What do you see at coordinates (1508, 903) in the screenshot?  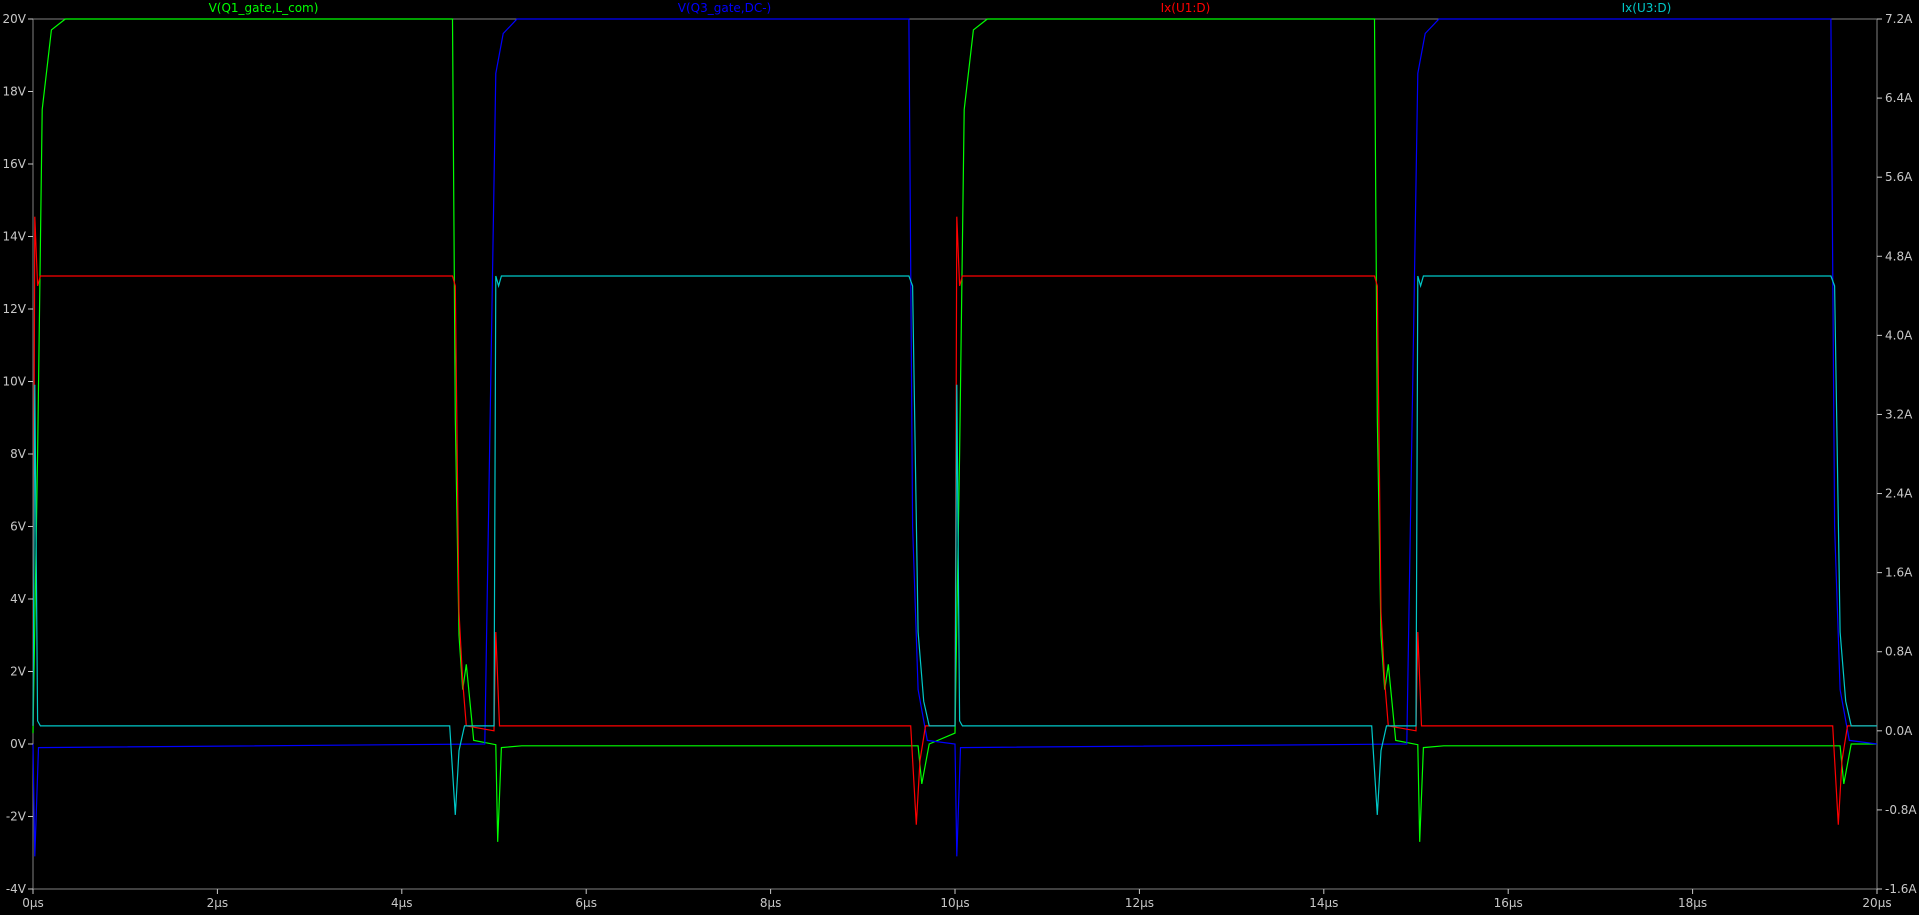 I see `x-tick-label: 16µs` at bounding box center [1508, 903].